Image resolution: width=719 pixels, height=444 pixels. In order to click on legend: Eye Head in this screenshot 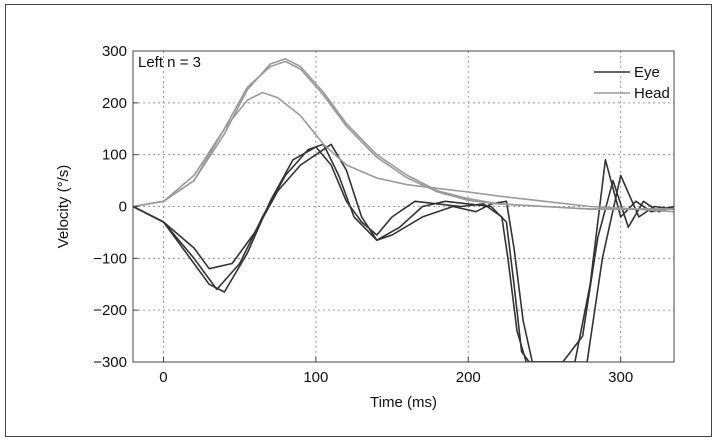, I will do `click(632, 83)`.